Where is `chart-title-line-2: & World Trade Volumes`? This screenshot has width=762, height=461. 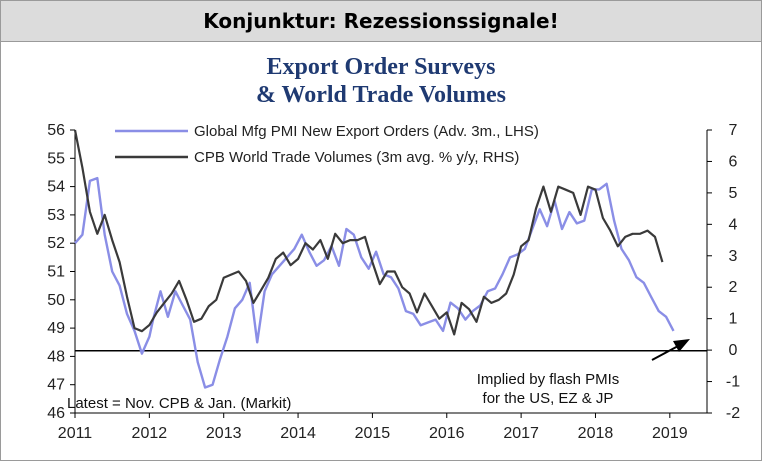 chart-title-line-2: & World Trade Volumes is located at coordinates (381, 95).